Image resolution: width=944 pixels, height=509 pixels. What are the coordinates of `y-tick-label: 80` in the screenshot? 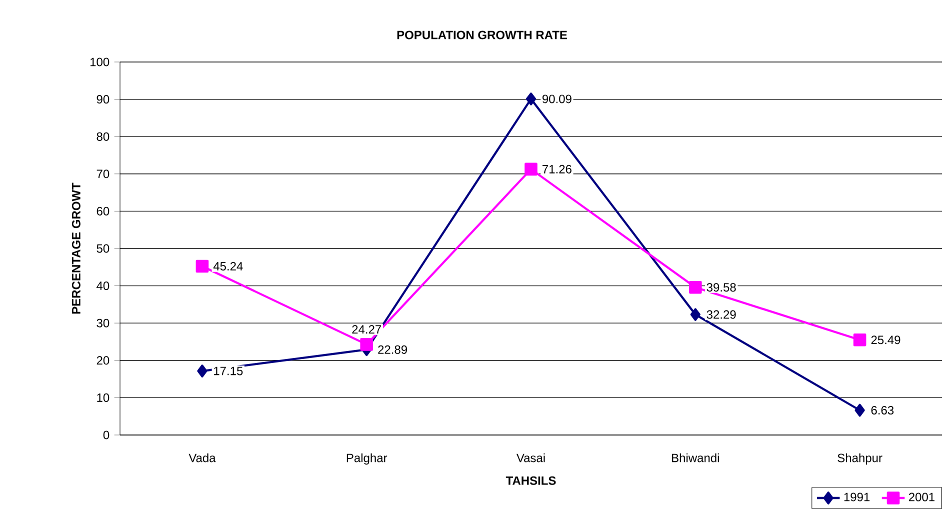 It's located at (103, 136).